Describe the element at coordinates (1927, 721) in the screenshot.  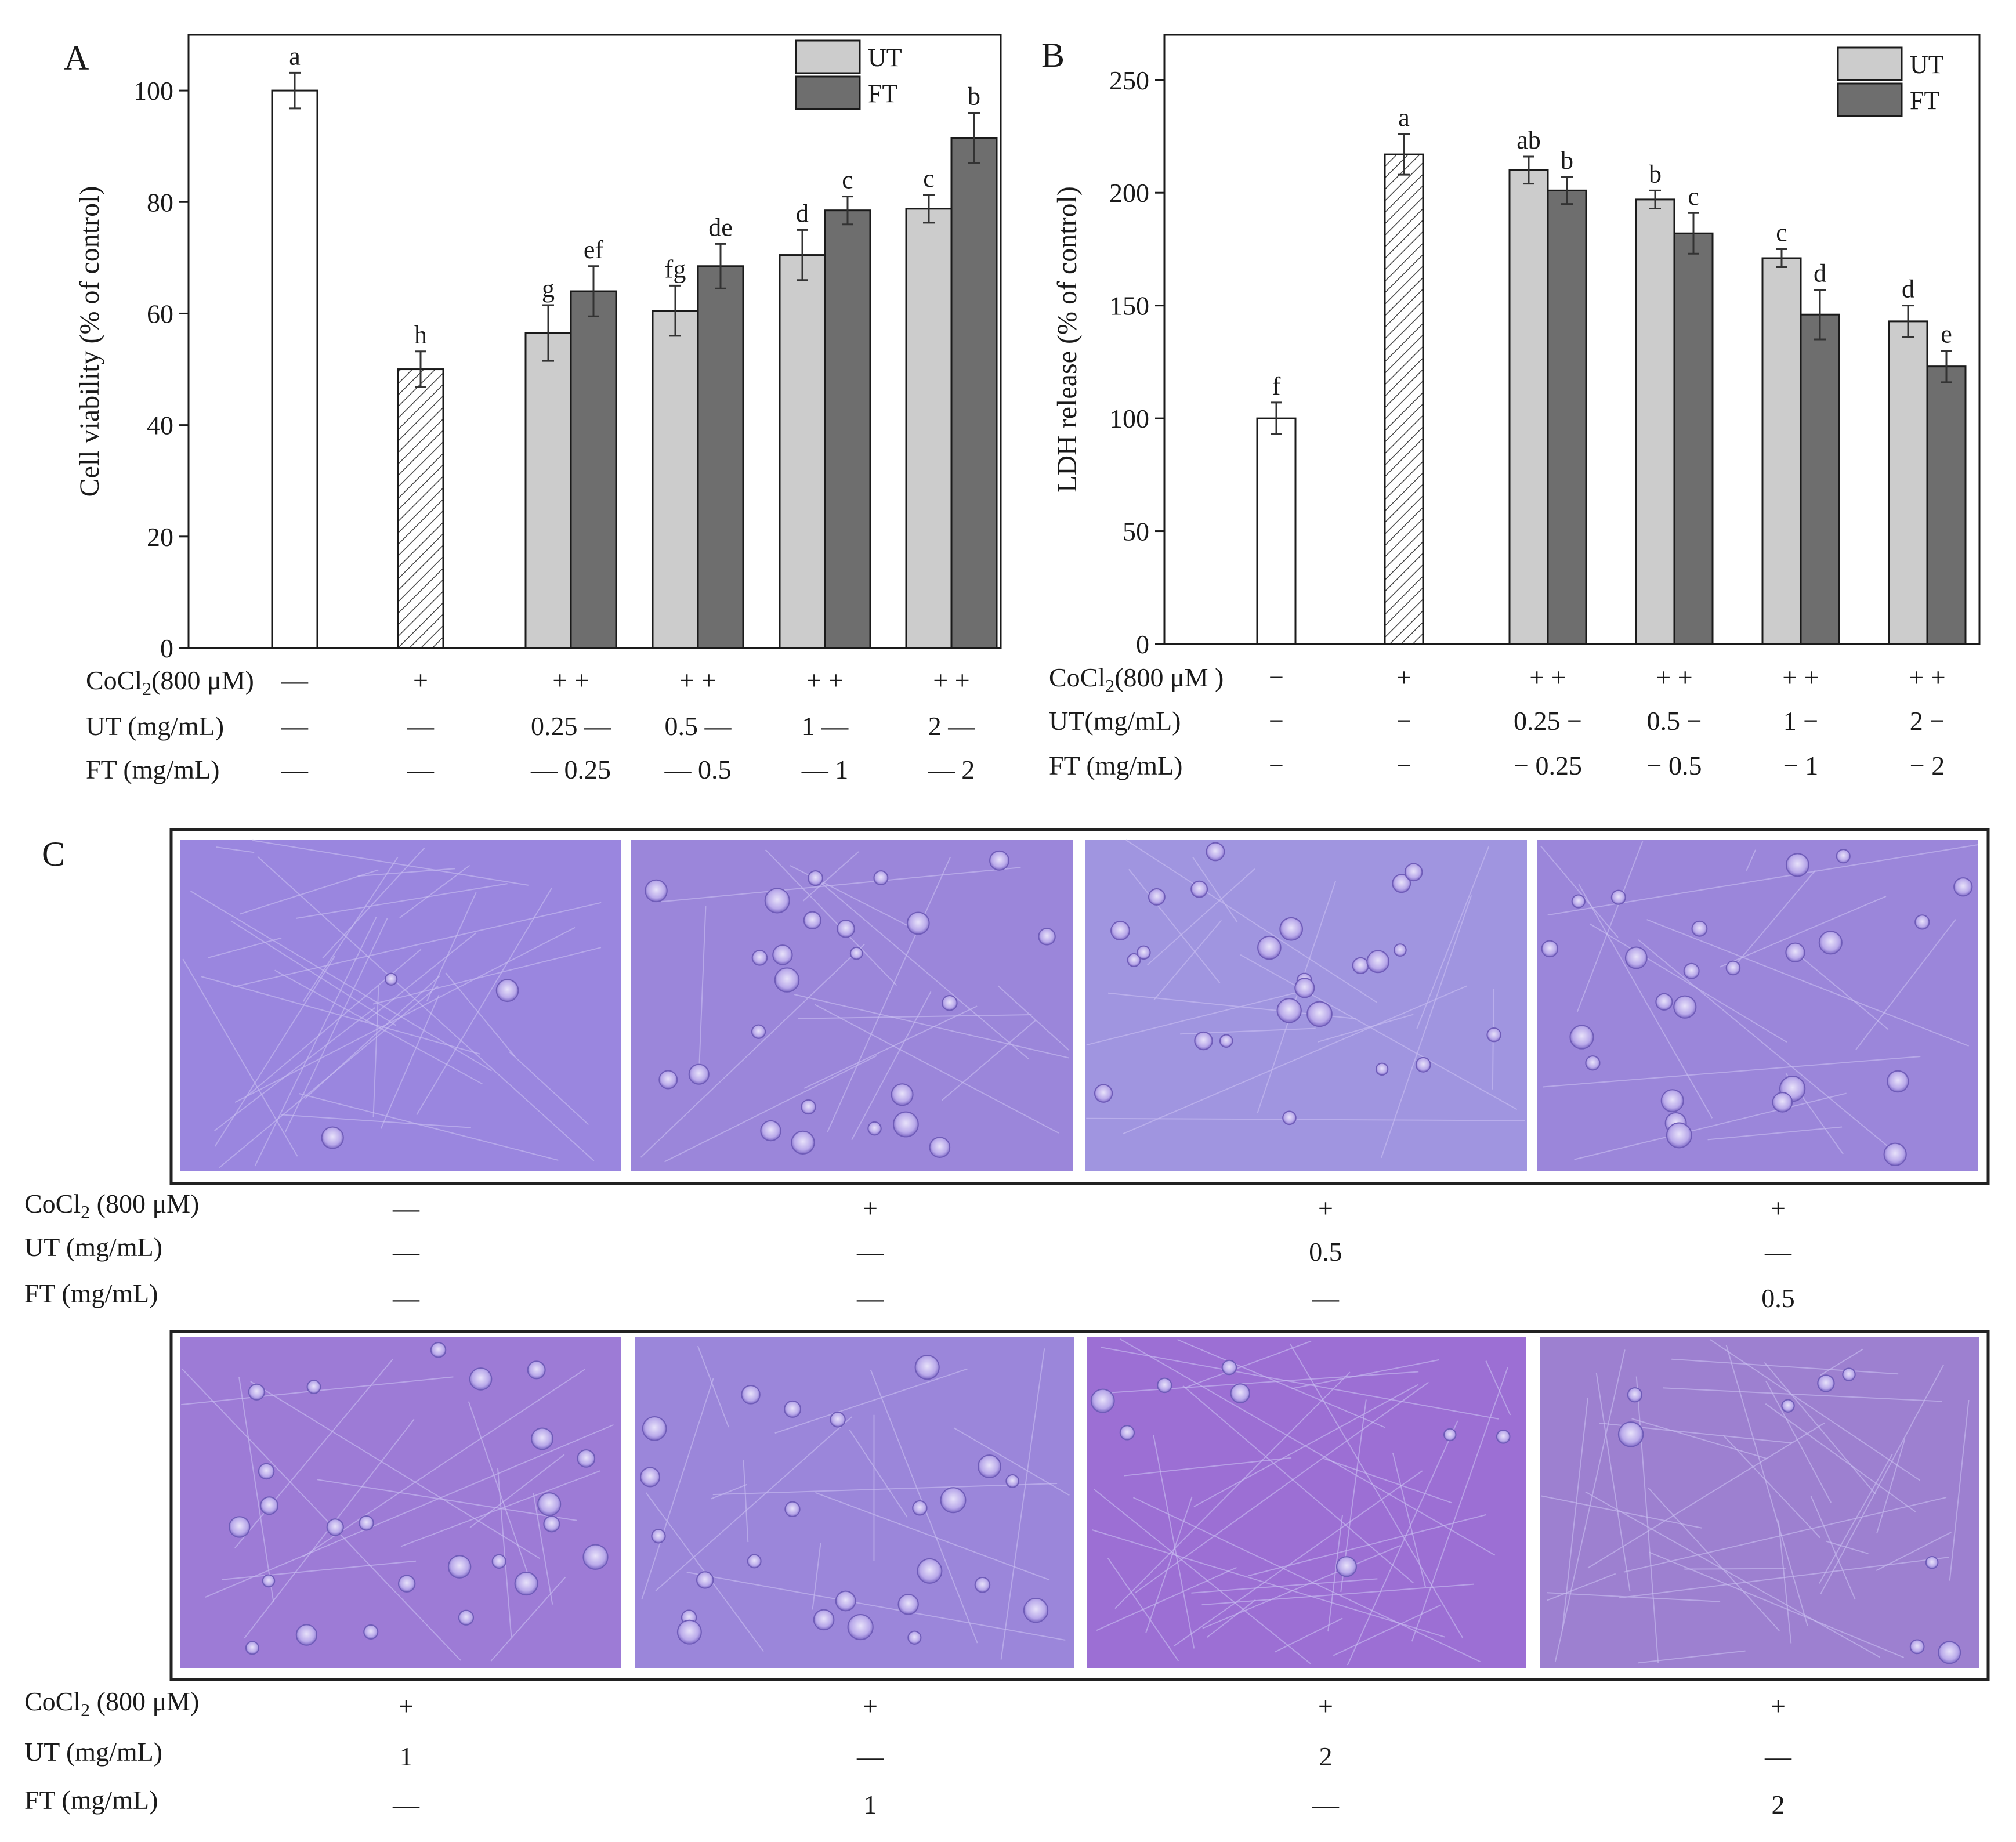
I see `condition-ut: 2 −` at that location.